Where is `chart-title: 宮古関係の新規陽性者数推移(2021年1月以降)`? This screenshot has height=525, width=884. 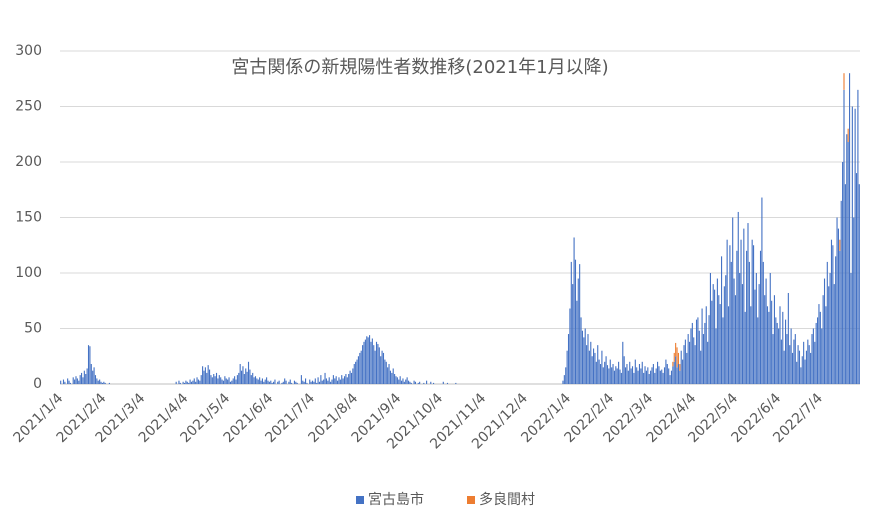 chart-title: 宮古関係の新規陽性者数推移(2021年1月以降) is located at coordinates (419, 67).